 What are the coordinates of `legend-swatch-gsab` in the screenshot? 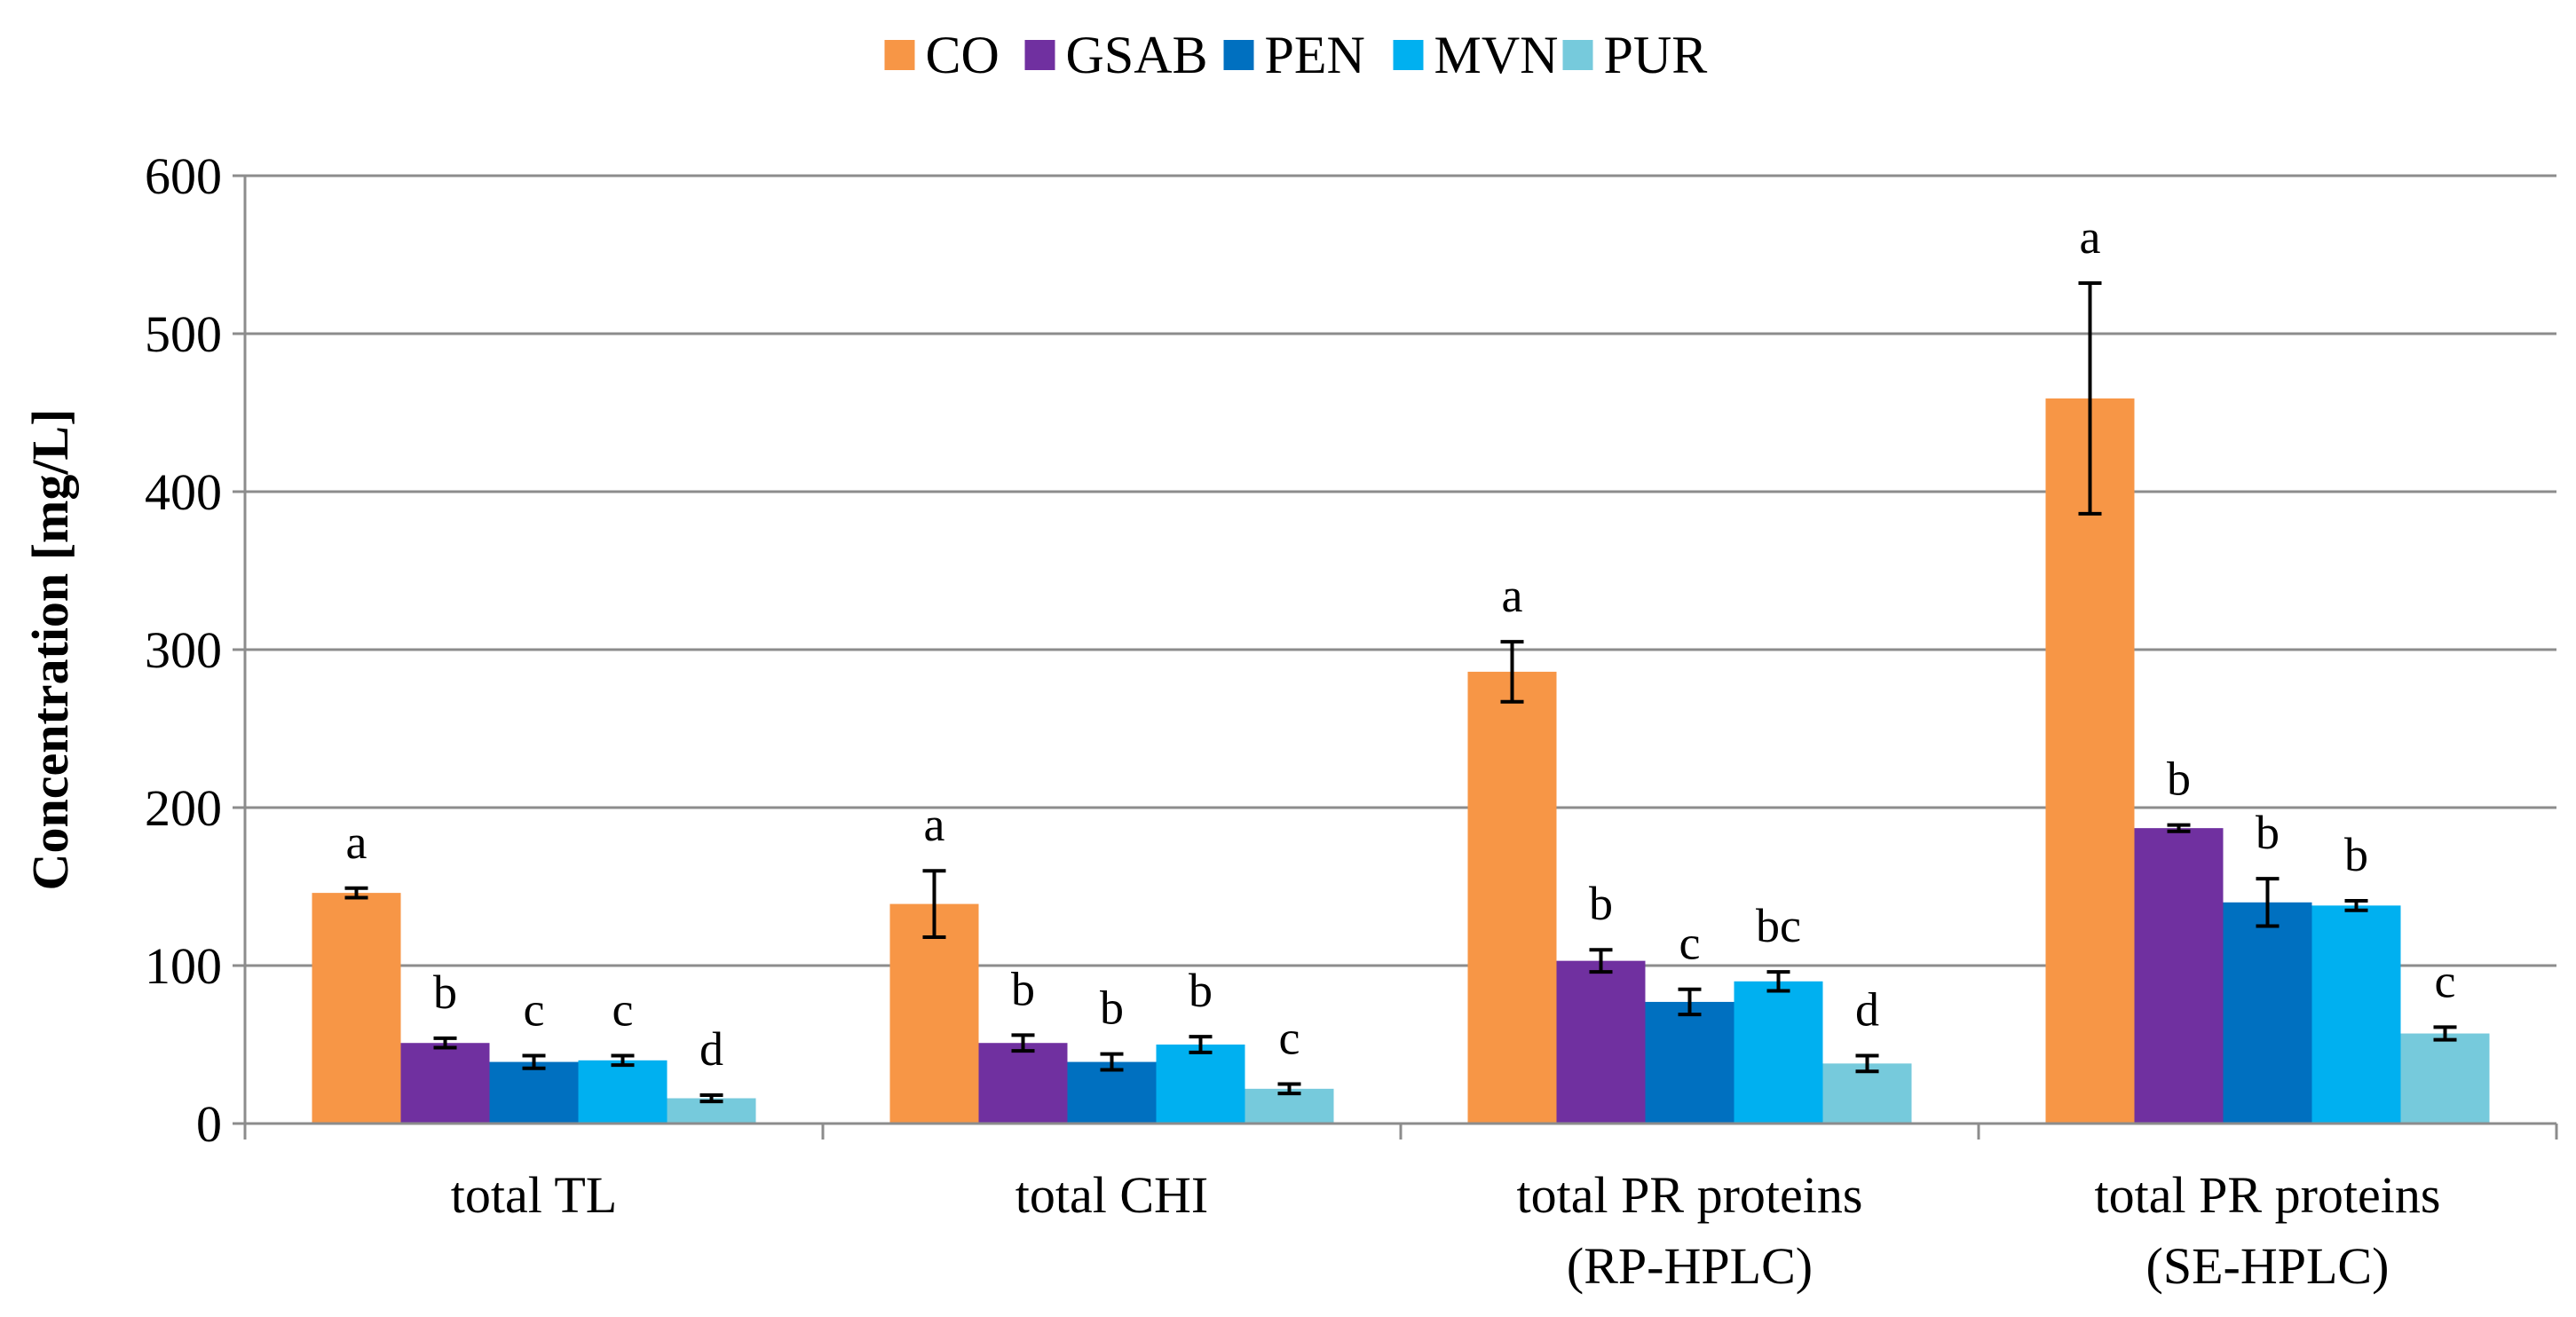 It's located at (1039, 55).